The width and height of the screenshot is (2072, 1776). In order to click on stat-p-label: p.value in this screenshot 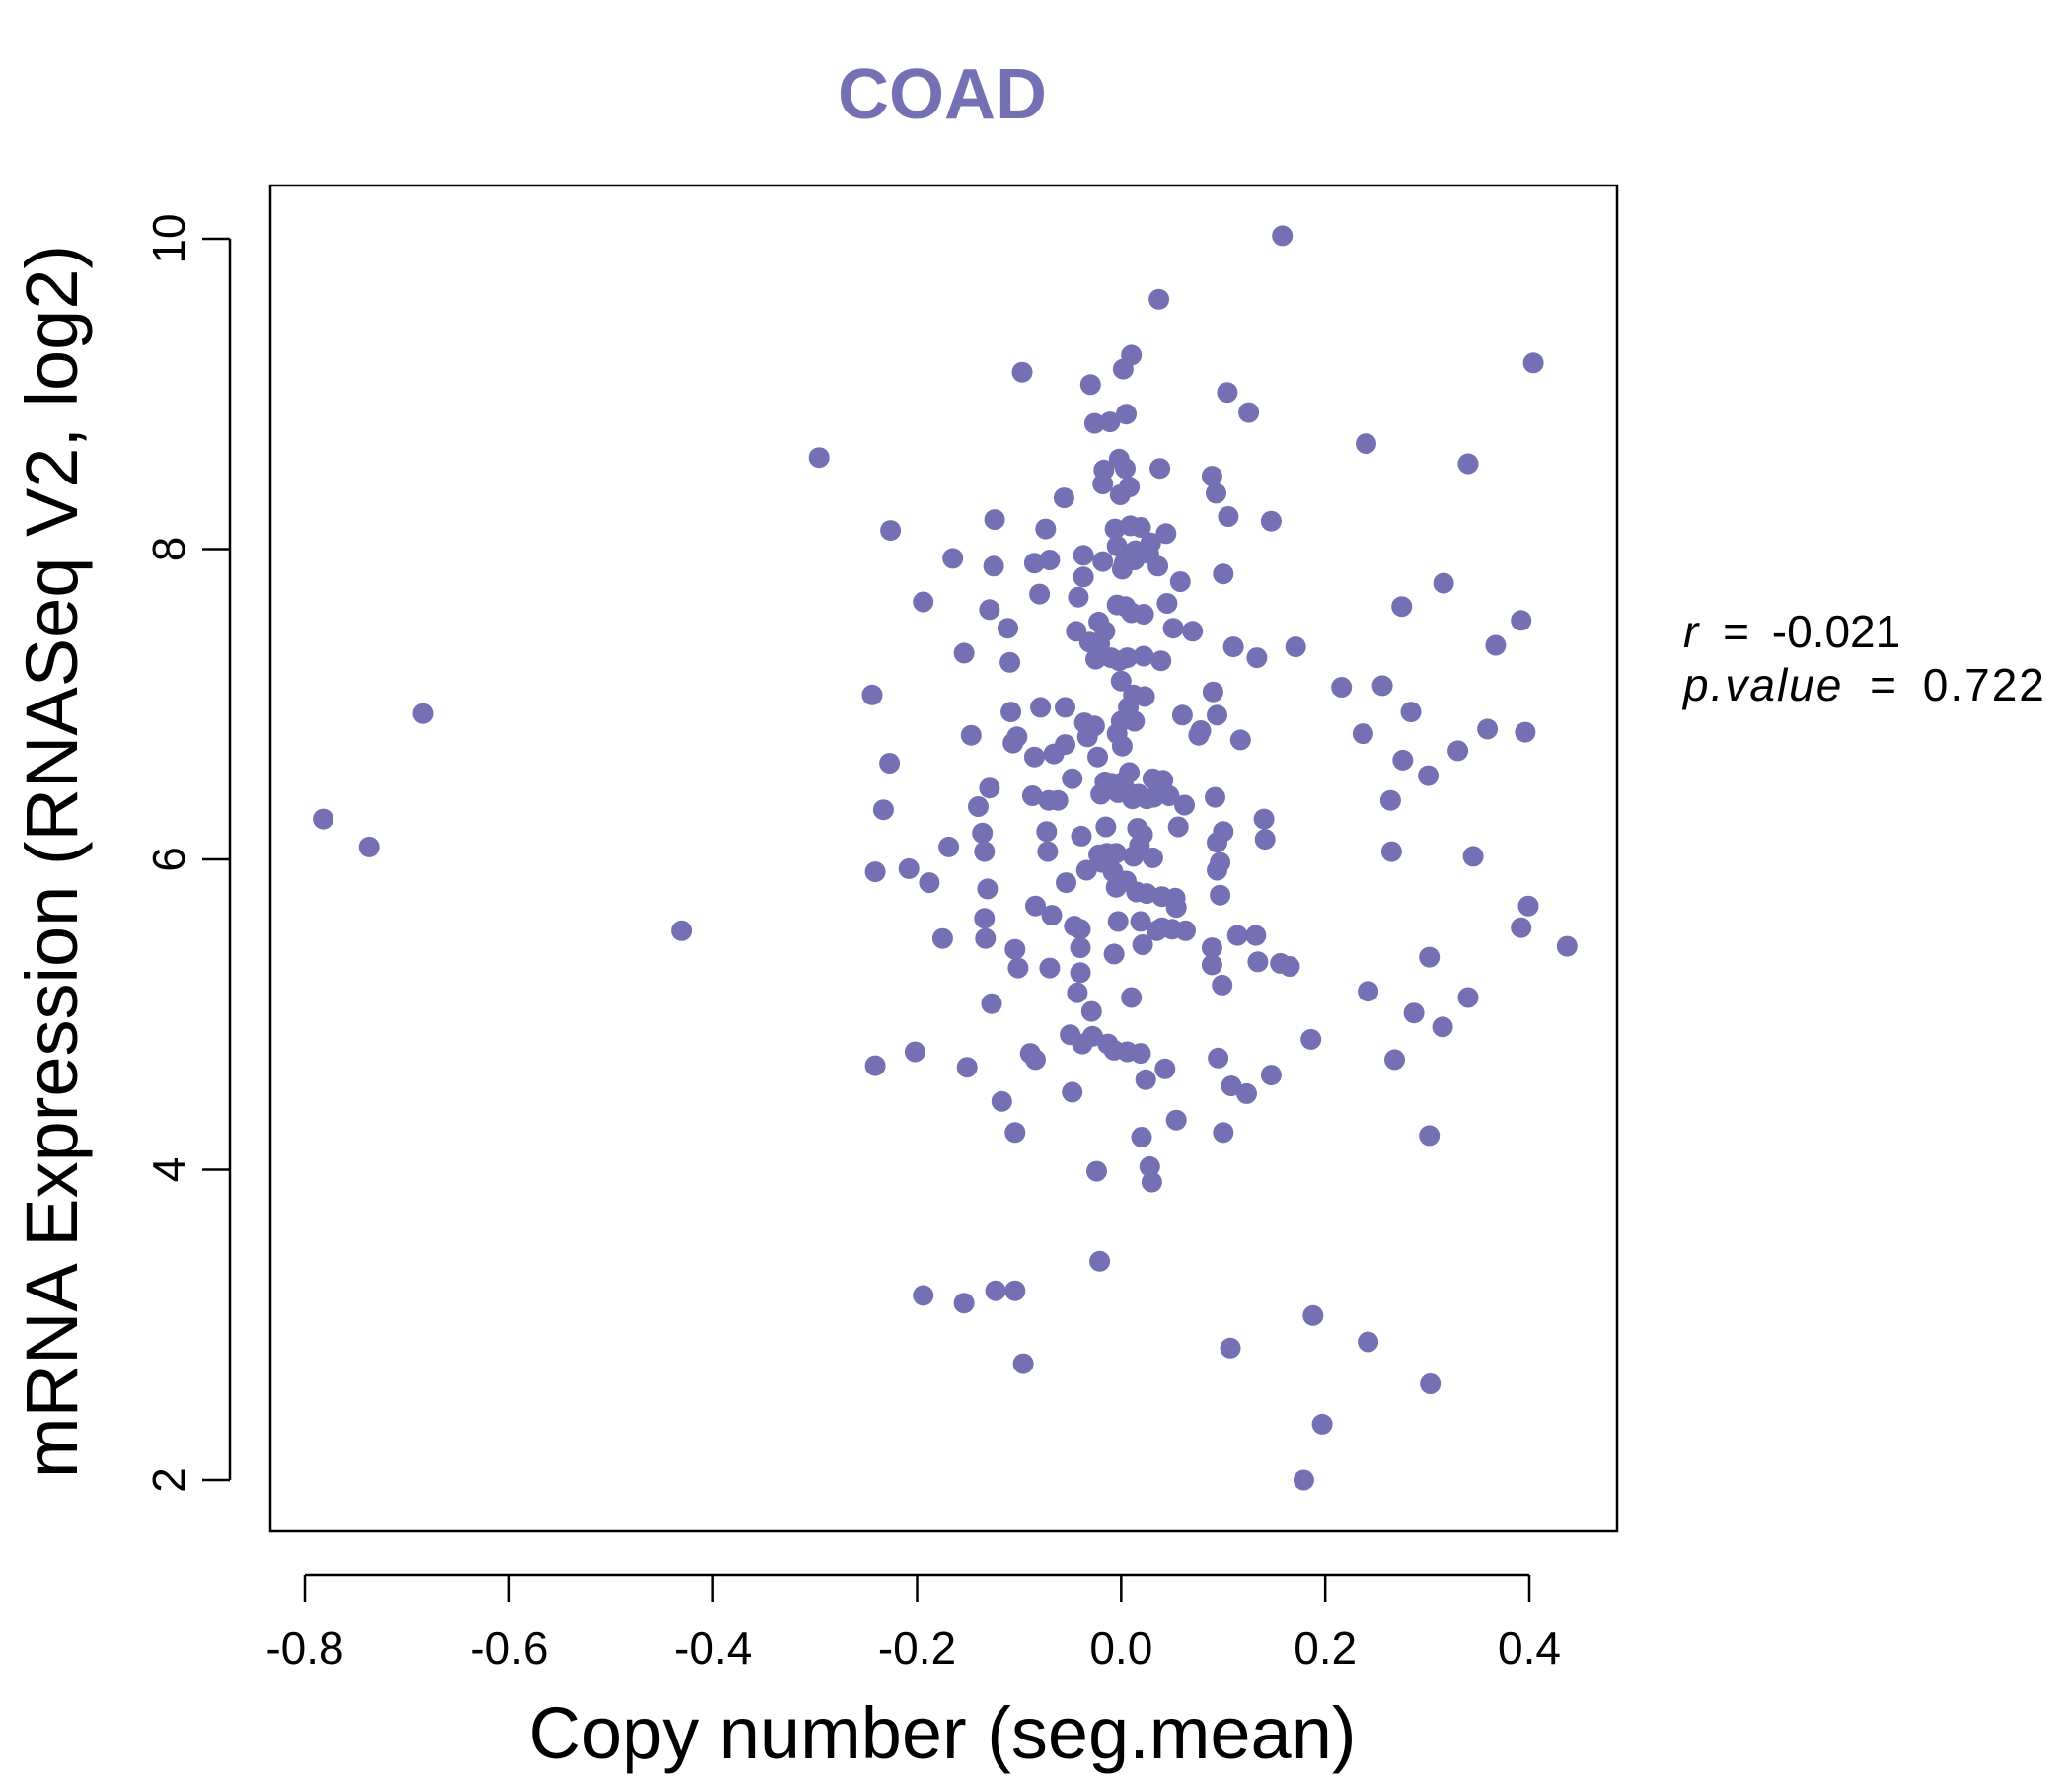, I will do `click(1762, 685)`.